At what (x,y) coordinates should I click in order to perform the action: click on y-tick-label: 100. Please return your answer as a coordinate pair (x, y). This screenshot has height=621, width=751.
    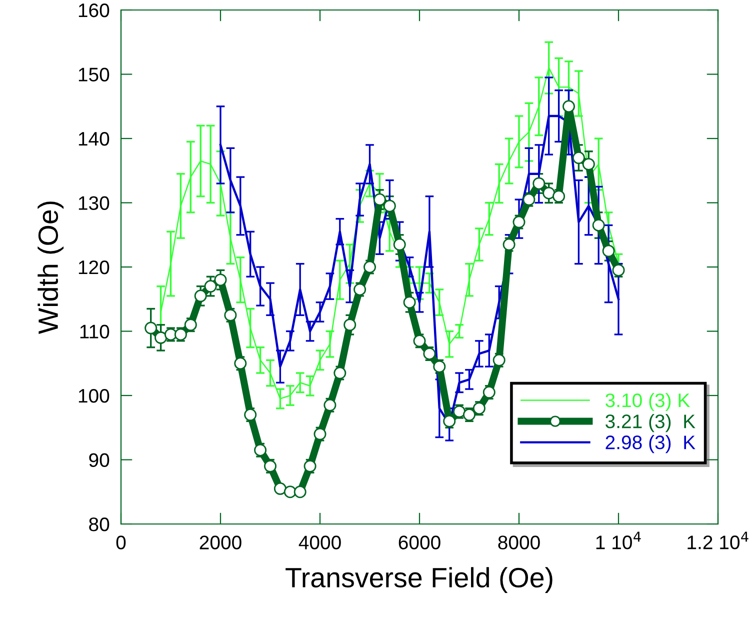
    Looking at the image, I should click on (94, 395).